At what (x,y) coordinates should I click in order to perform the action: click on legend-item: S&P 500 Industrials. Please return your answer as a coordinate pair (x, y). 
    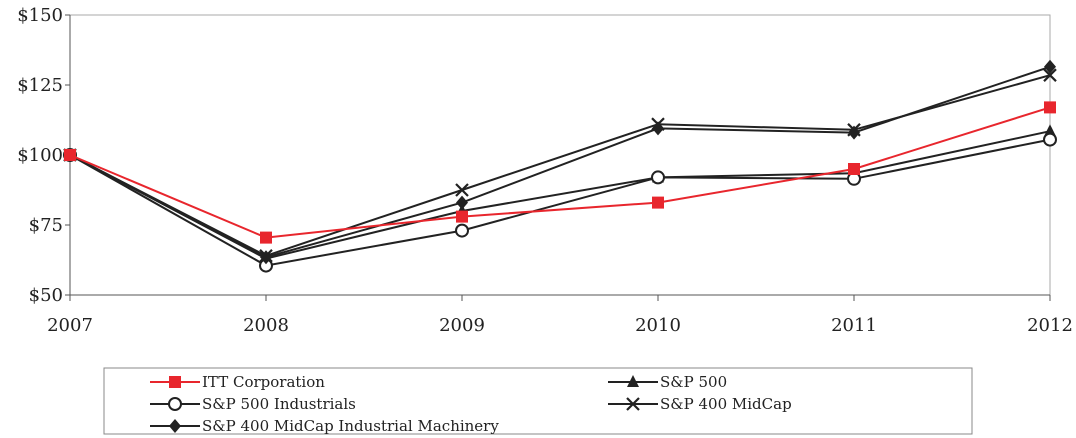
    Looking at the image, I should click on (253, 404).